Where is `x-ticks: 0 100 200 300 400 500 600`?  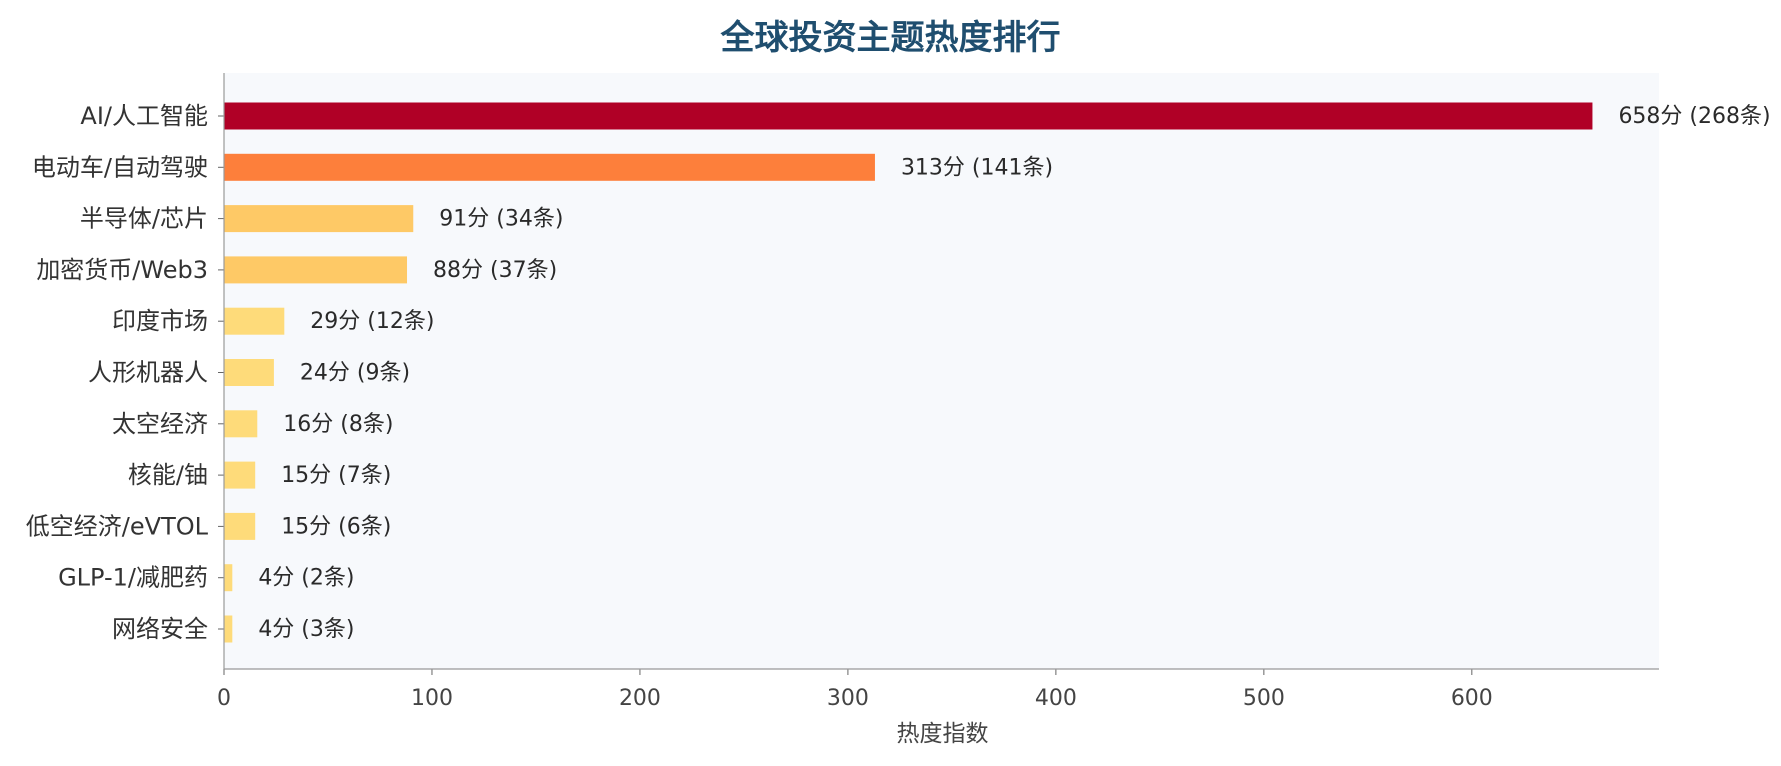 x-ticks: 0 100 200 300 400 500 600 is located at coordinates (855, 690).